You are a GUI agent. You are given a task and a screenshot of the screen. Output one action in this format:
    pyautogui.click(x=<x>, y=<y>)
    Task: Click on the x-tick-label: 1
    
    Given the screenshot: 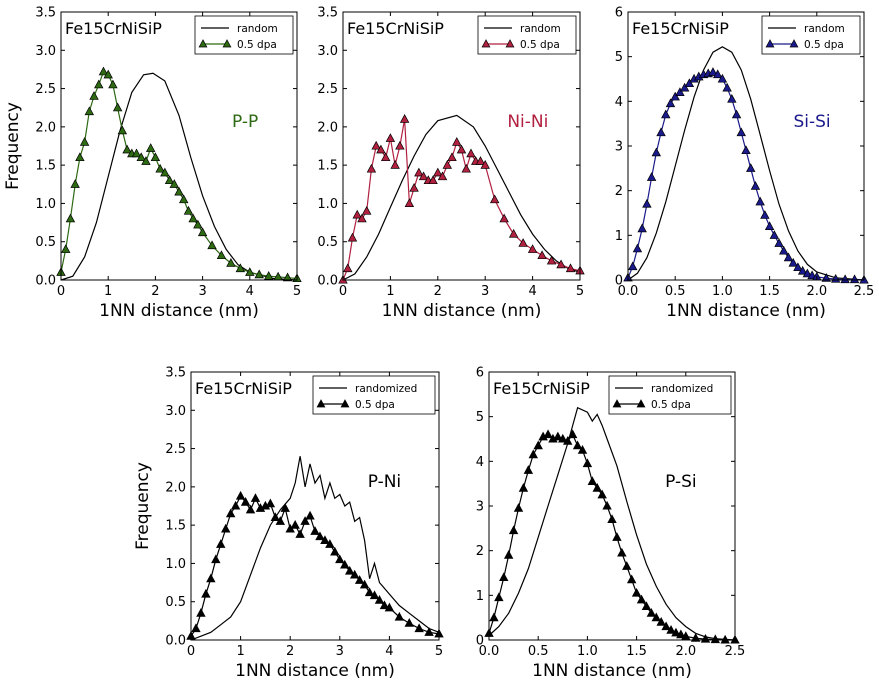 What is the action you would take?
    pyautogui.click(x=108, y=291)
    